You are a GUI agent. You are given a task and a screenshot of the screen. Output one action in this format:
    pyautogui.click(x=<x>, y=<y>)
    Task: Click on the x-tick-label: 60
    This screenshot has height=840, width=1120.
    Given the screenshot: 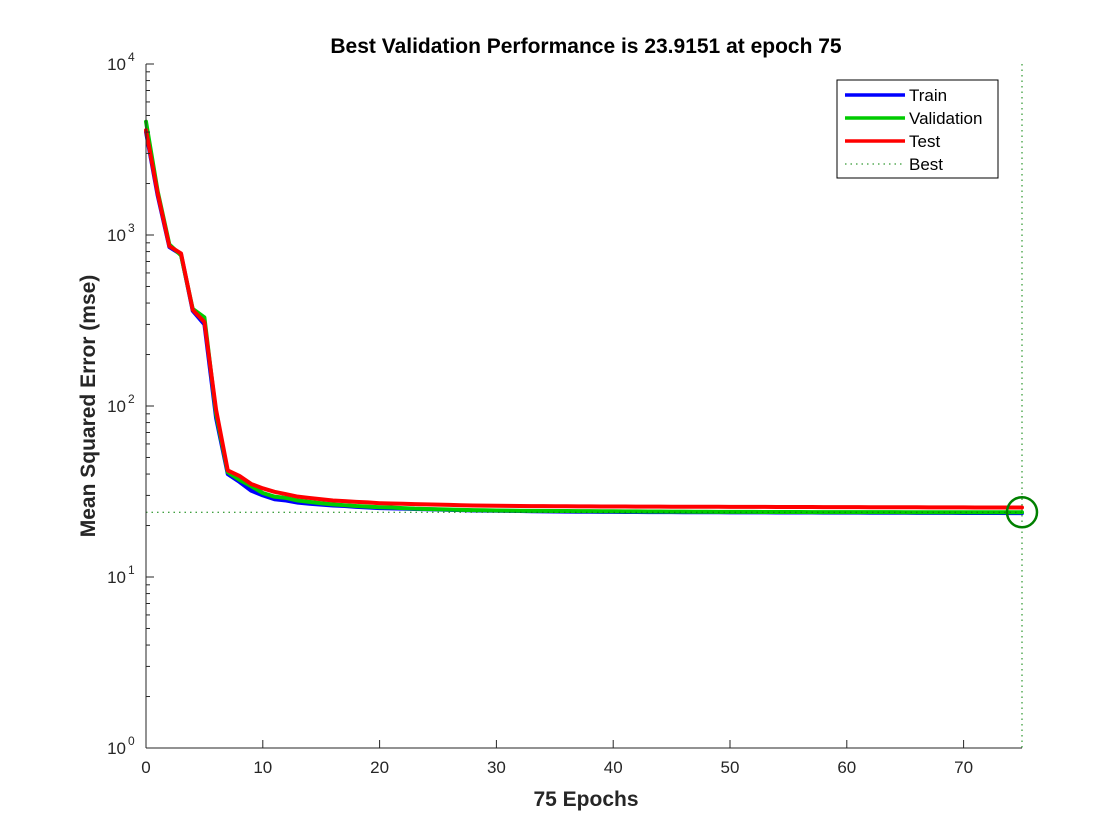 What is the action you would take?
    pyautogui.click(x=846, y=767)
    